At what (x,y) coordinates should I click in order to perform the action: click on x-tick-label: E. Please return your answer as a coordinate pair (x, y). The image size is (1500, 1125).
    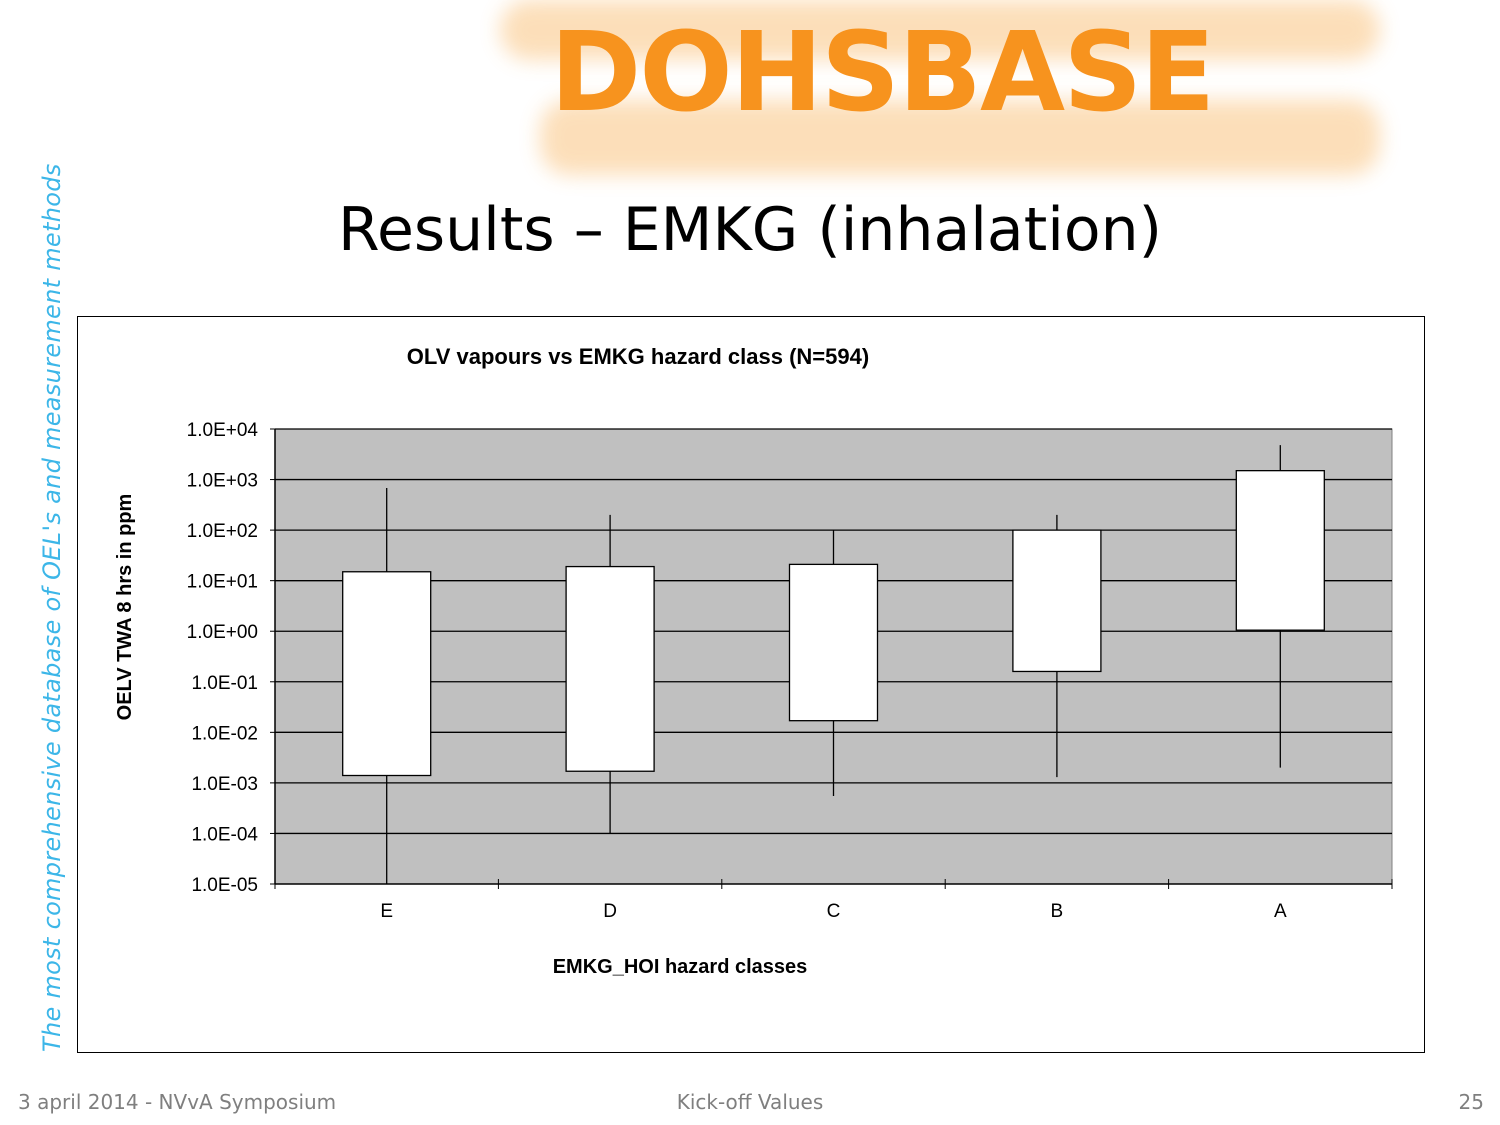
    Looking at the image, I should click on (386, 911).